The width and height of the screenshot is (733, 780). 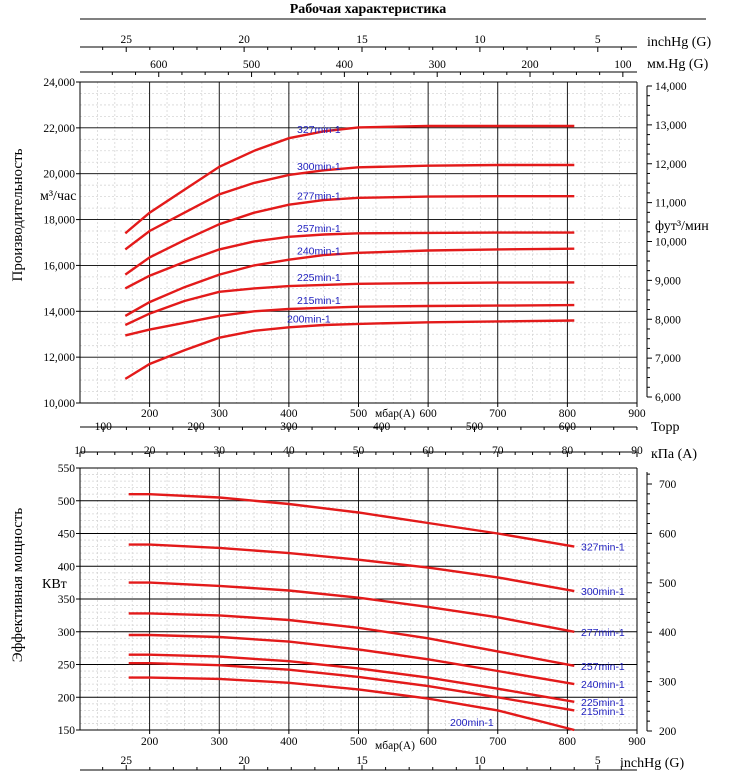 I want to click on kpa-tick-label: 80, so click(x=568, y=451).